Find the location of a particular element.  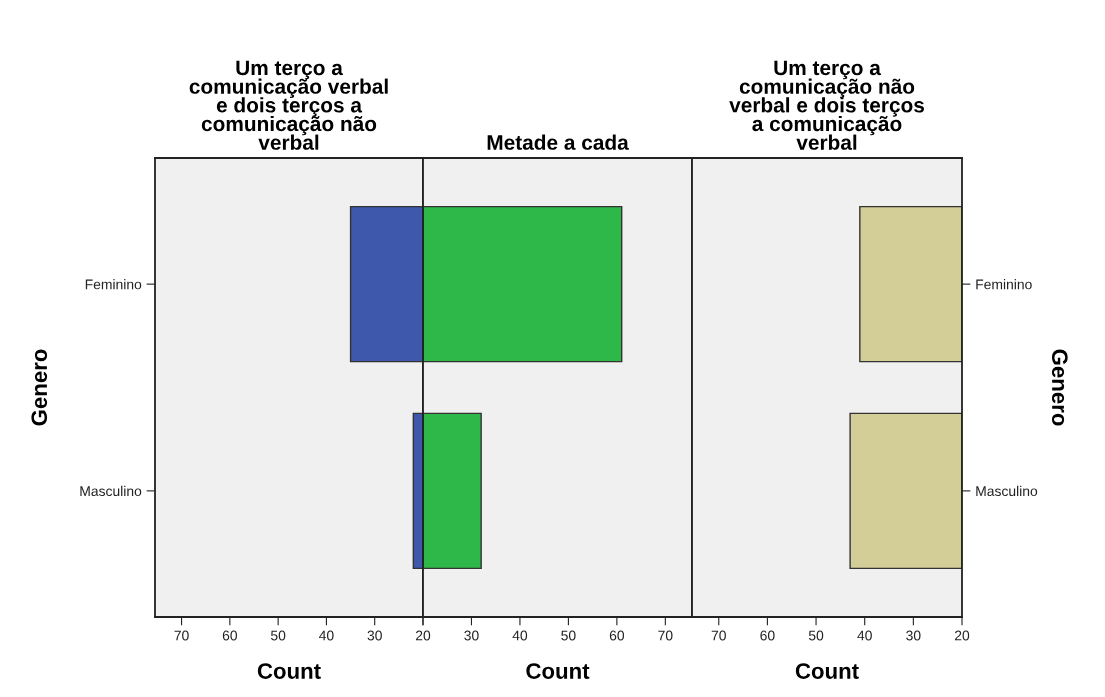

chart-title: Um terço a comunicação não verbal e dois terços a comunicação verbal is located at coordinates (826, 105).